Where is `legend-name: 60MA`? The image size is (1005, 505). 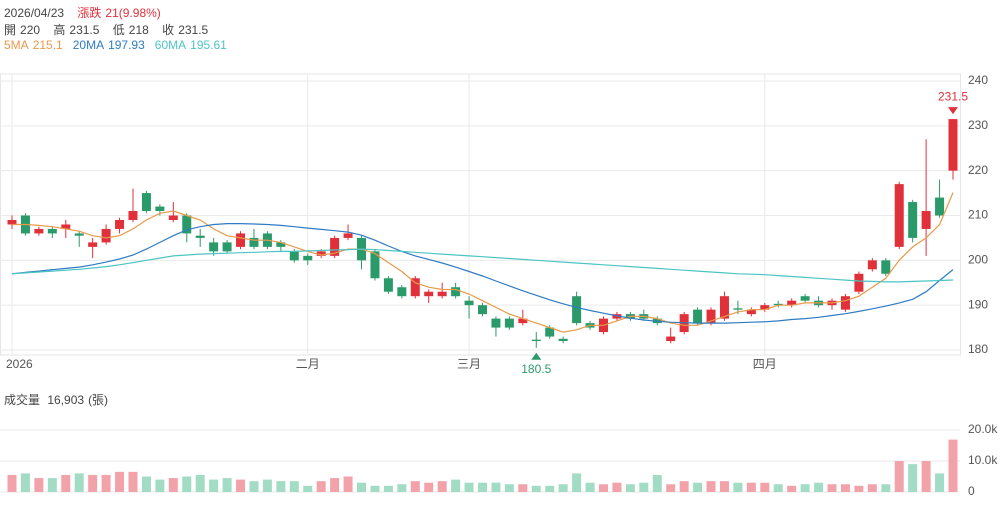 legend-name: 60MA is located at coordinates (170, 45).